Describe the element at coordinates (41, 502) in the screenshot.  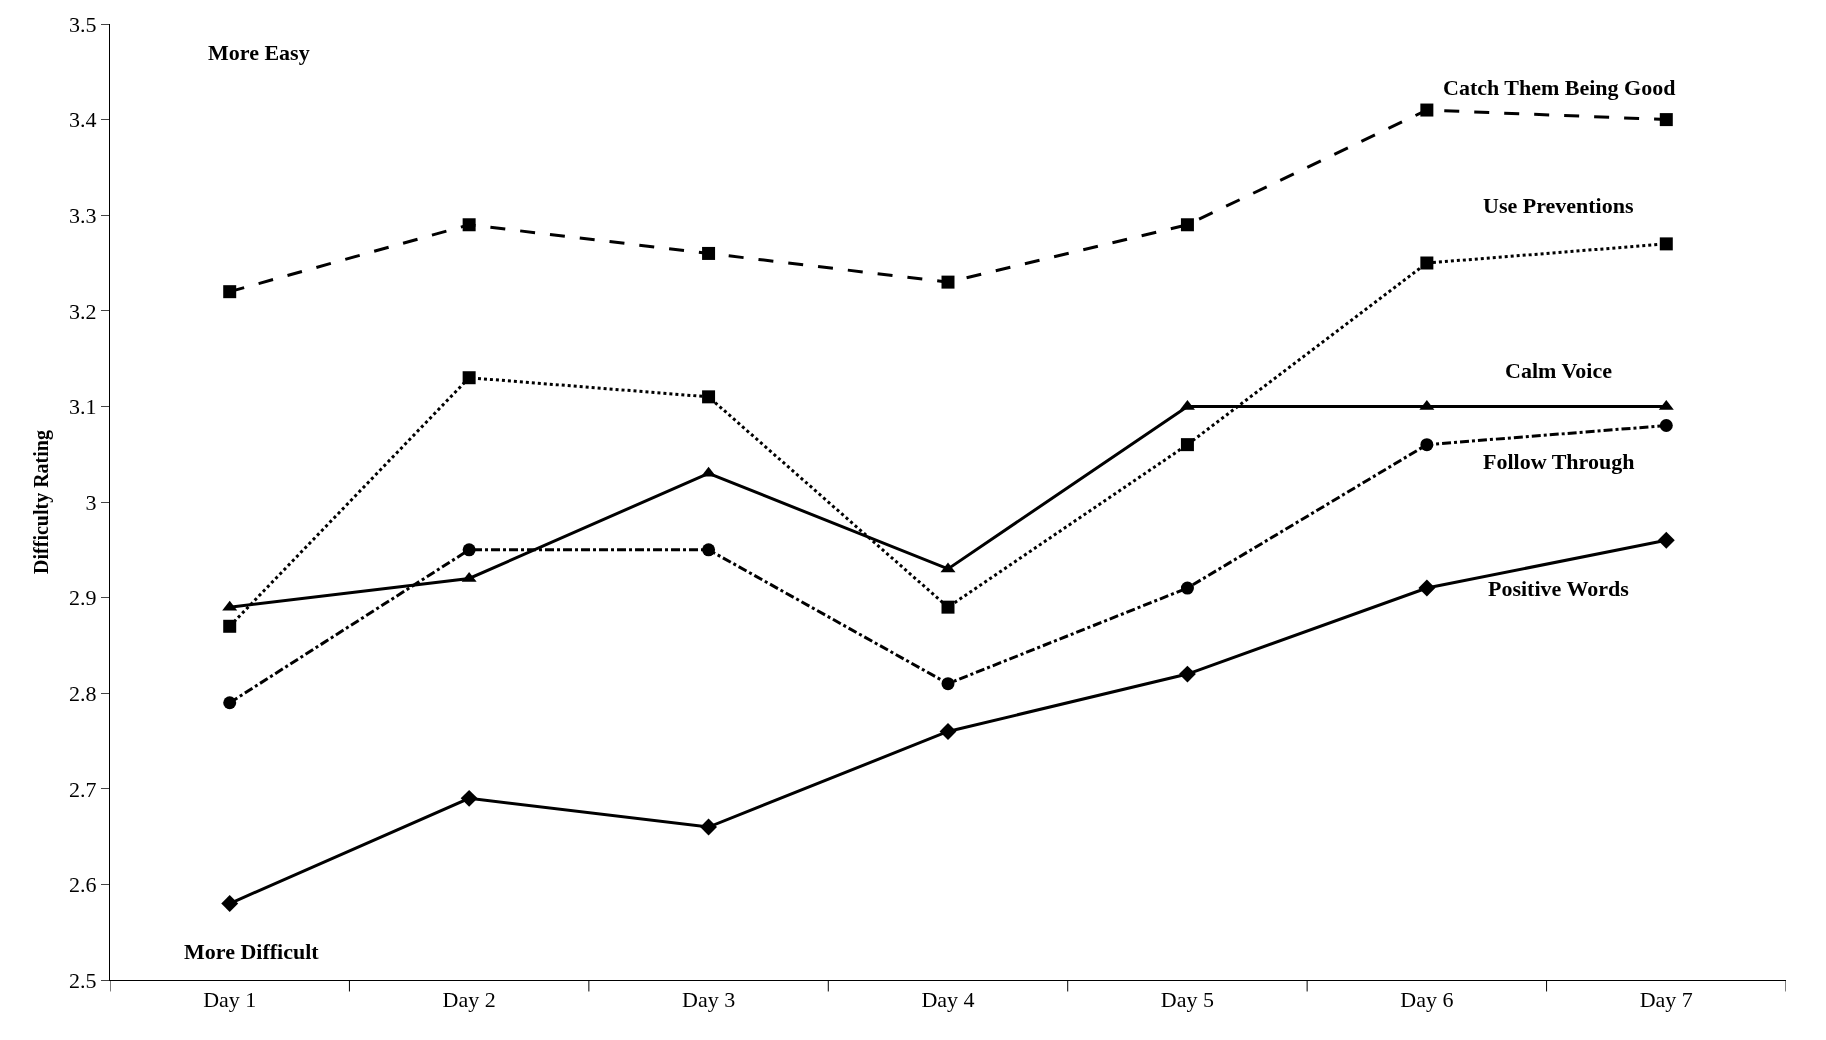
I see `y-axis-title: Difficulty Rating` at that location.